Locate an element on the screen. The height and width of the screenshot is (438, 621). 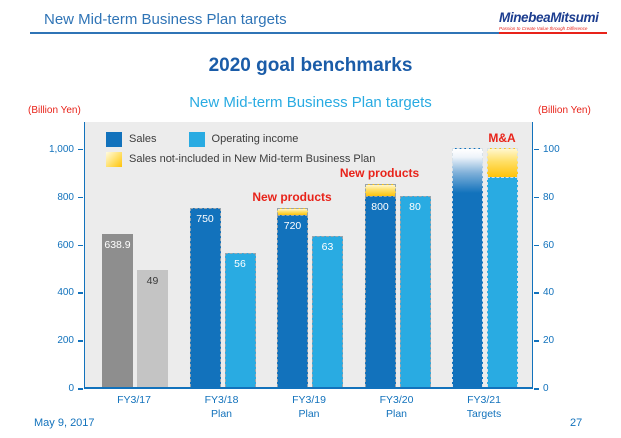
header-rule is located at coordinates (276, 33).